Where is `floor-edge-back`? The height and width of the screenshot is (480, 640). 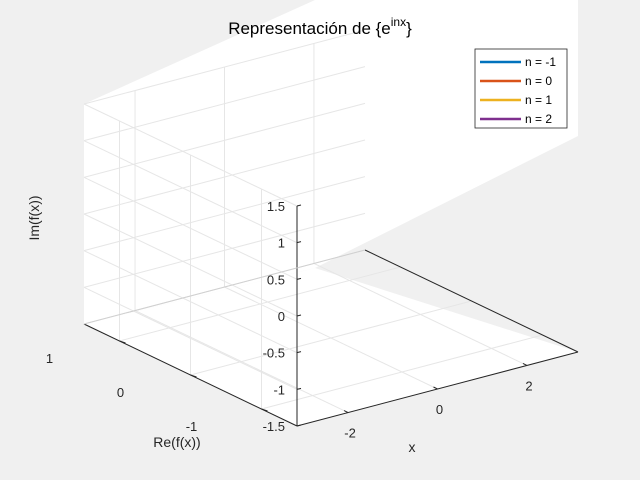 floor-edge-back is located at coordinates (224, 287).